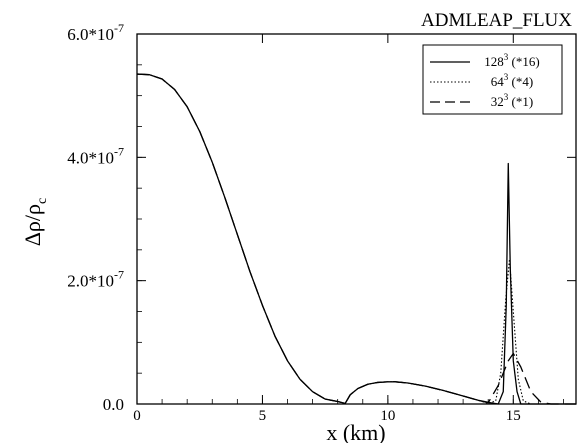 This screenshot has width=577, height=443. Describe the element at coordinates (90, 34) in the screenshot. I see `y-tick-label-base: 6.0*10` at that location.